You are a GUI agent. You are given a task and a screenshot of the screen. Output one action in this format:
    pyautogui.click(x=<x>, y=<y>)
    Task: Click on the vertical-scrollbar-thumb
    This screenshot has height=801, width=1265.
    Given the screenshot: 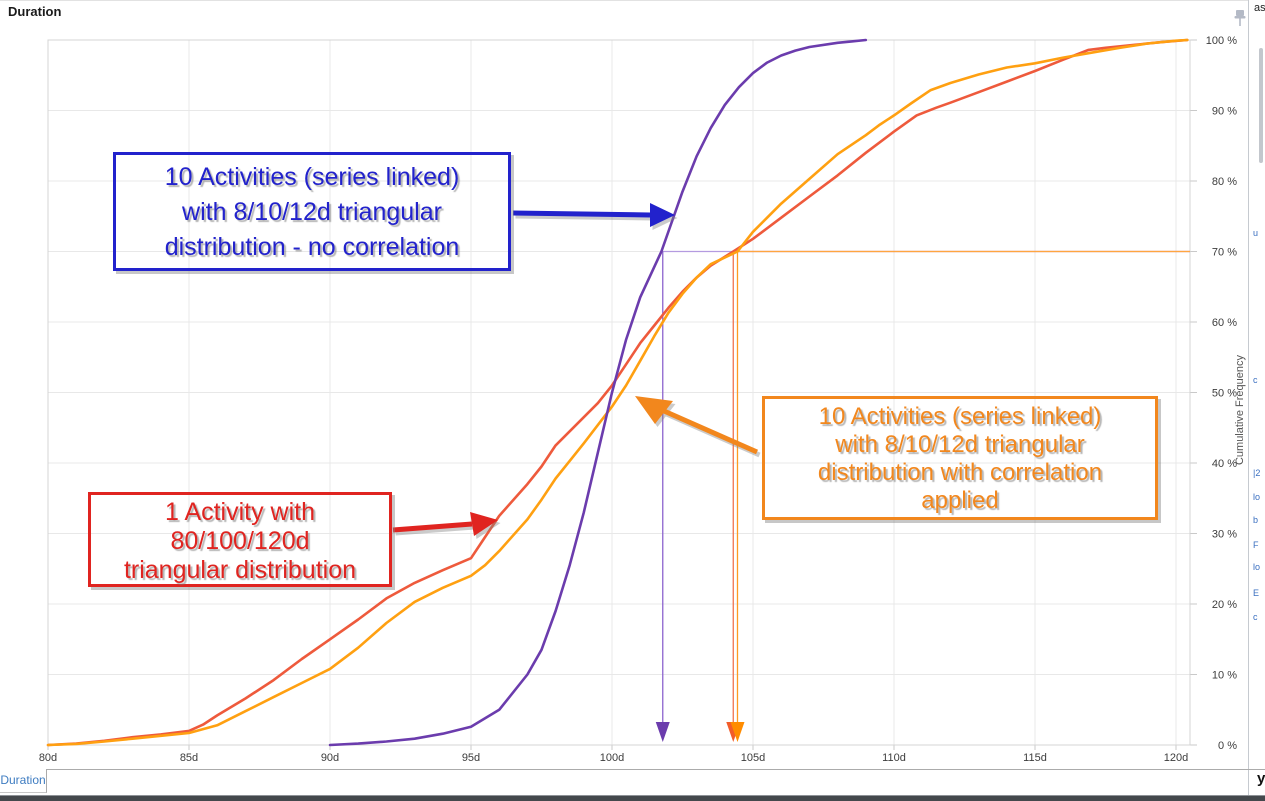 What is the action you would take?
    pyautogui.click(x=1261, y=105)
    